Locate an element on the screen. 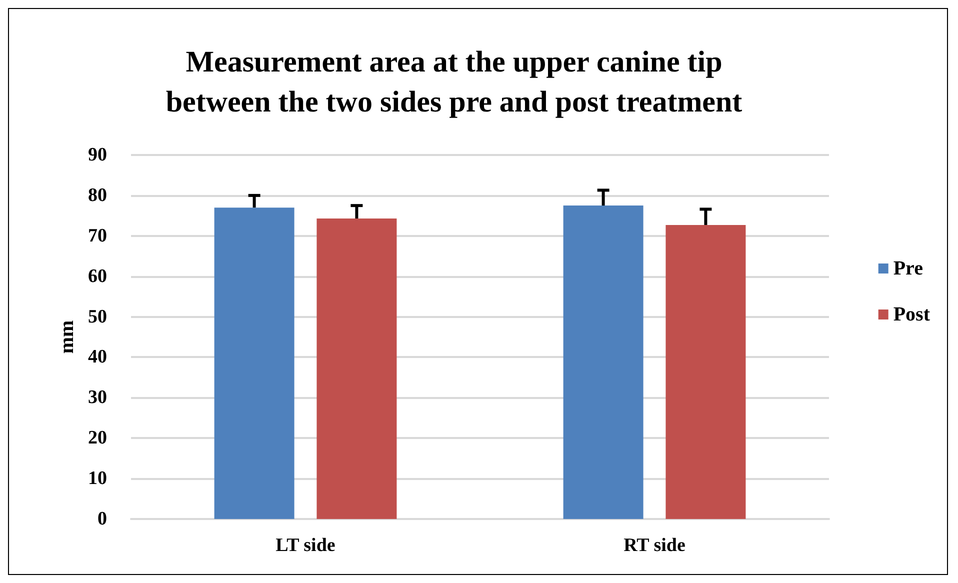  x-tick-label: LT side is located at coordinates (306, 545).